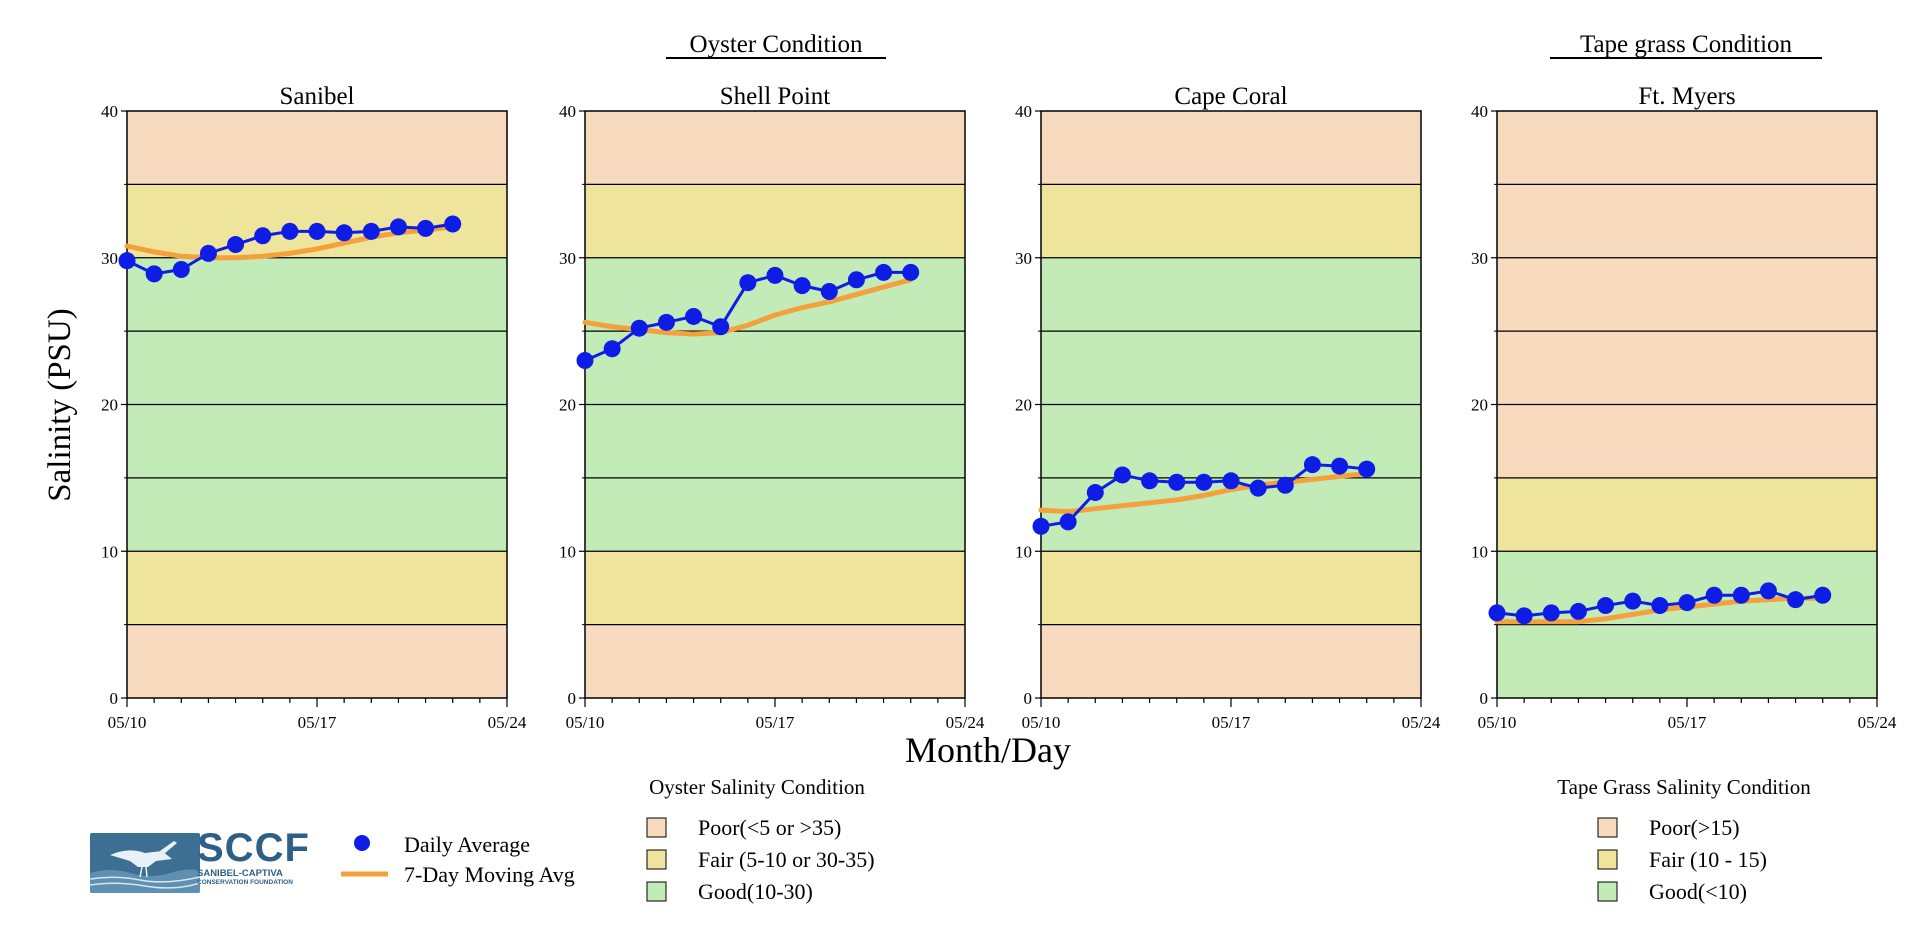  Describe the element at coordinates (1484, 698) in the screenshot. I see `ft-myers-y-tick-label: 0` at that location.